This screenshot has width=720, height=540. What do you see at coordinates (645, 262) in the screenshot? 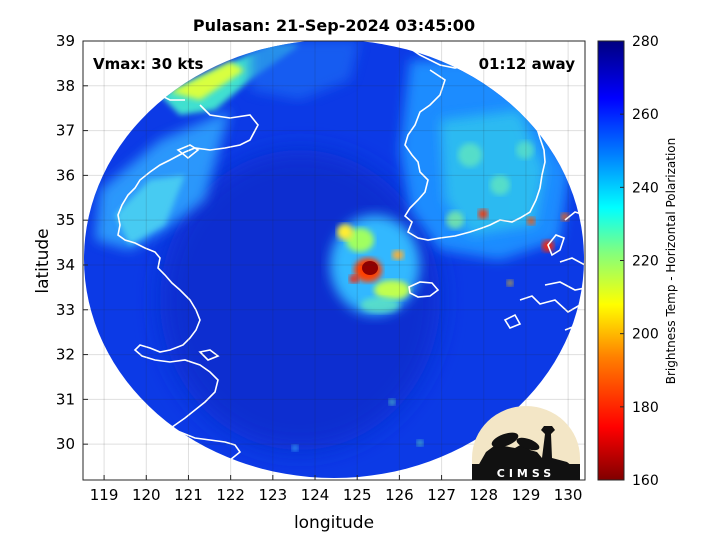
I see `colorbar-tick-label: 220` at bounding box center [645, 262].